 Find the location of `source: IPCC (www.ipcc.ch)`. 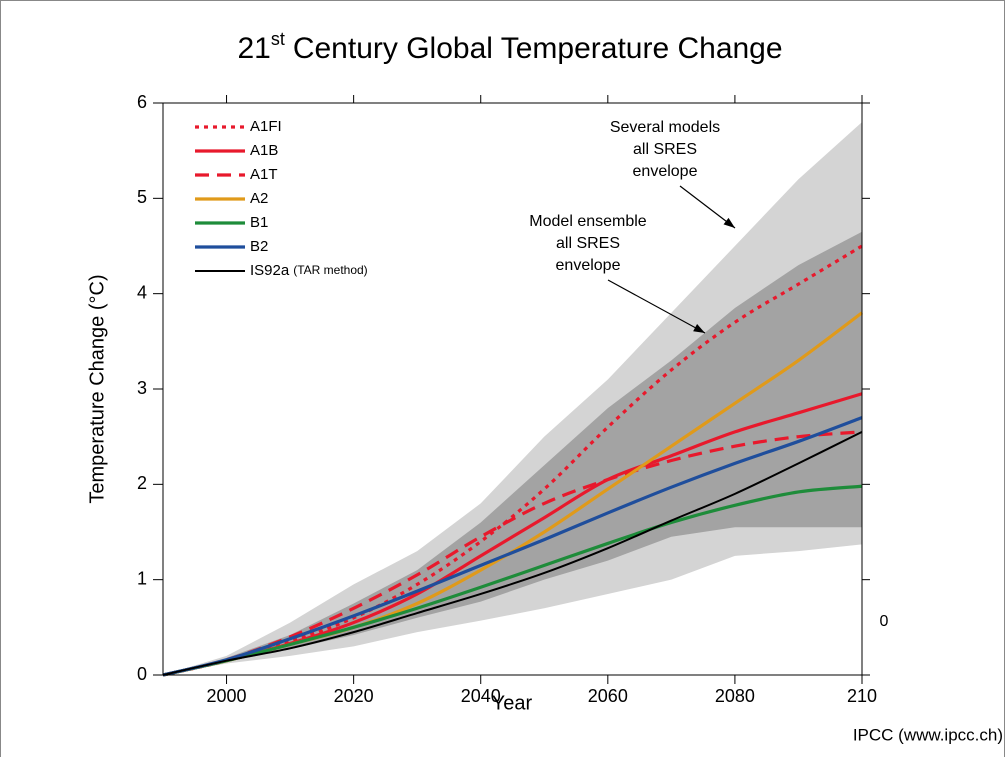

source: IPCC (www.ipcc.ch) is located at coordinates (928, 734).